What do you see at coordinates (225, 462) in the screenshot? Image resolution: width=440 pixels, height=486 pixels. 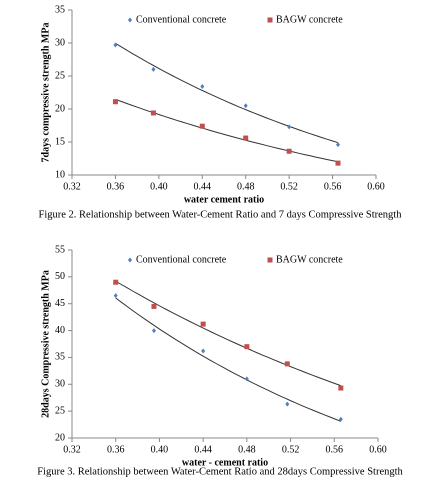 I see `x-axis-label: water - cement ratio` at bounding box center [225, 462].